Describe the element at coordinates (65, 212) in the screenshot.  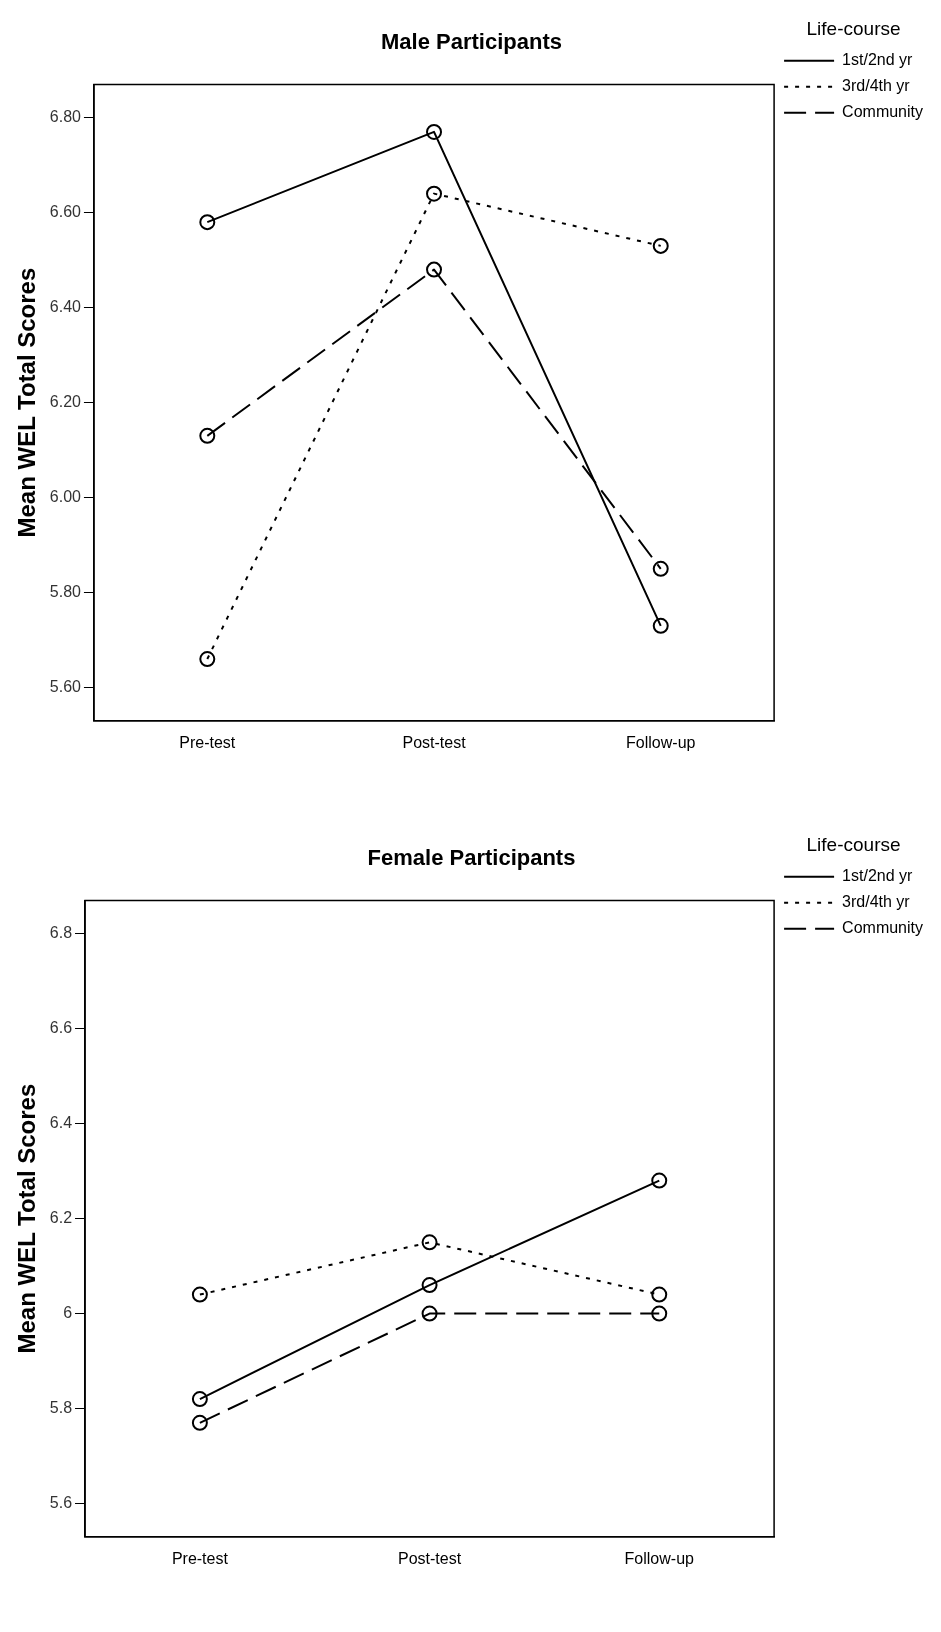
I see `y-tick-label: 6.60` at that location.